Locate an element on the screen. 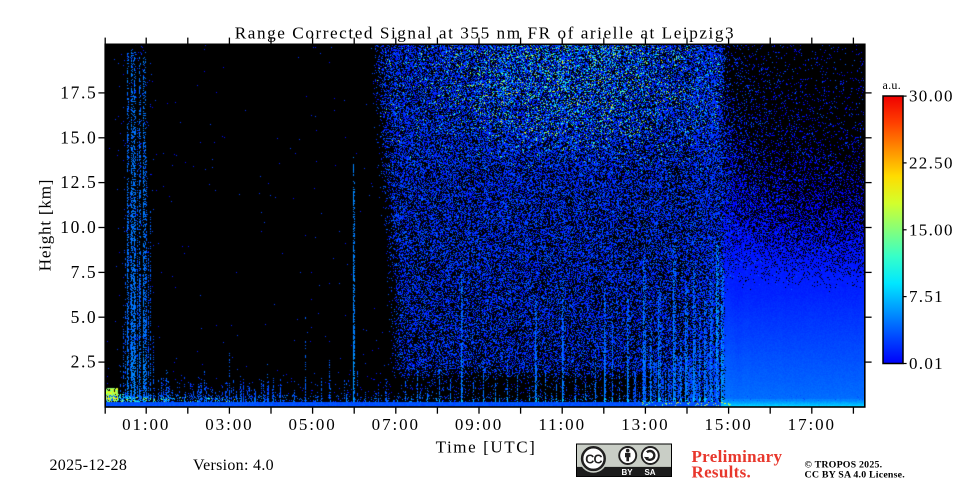 The height and width of the screenshot is (480, 960). svg-text: 22.50 is located at coordinates (931, 163).